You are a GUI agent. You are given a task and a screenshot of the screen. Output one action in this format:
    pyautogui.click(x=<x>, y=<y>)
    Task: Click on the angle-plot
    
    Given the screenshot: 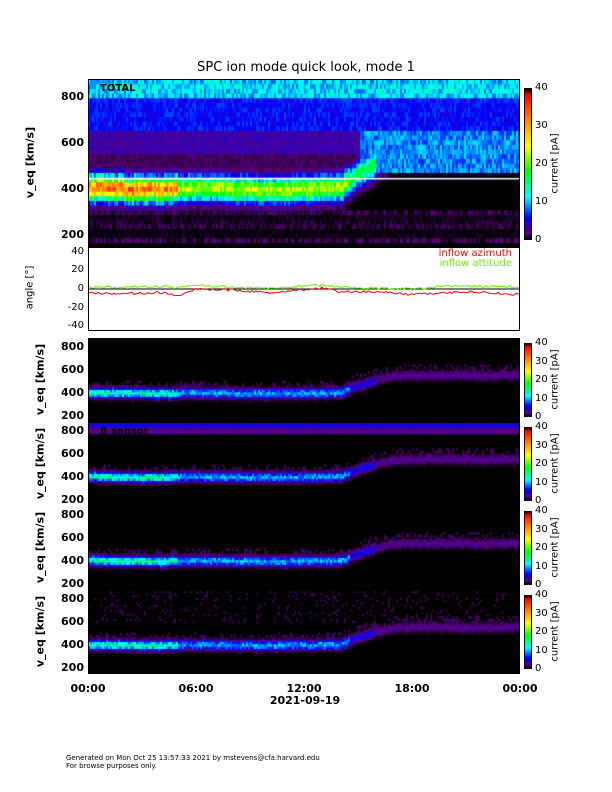 What is the action you would take?
    pyautogui.click(x=304, y=290)
    